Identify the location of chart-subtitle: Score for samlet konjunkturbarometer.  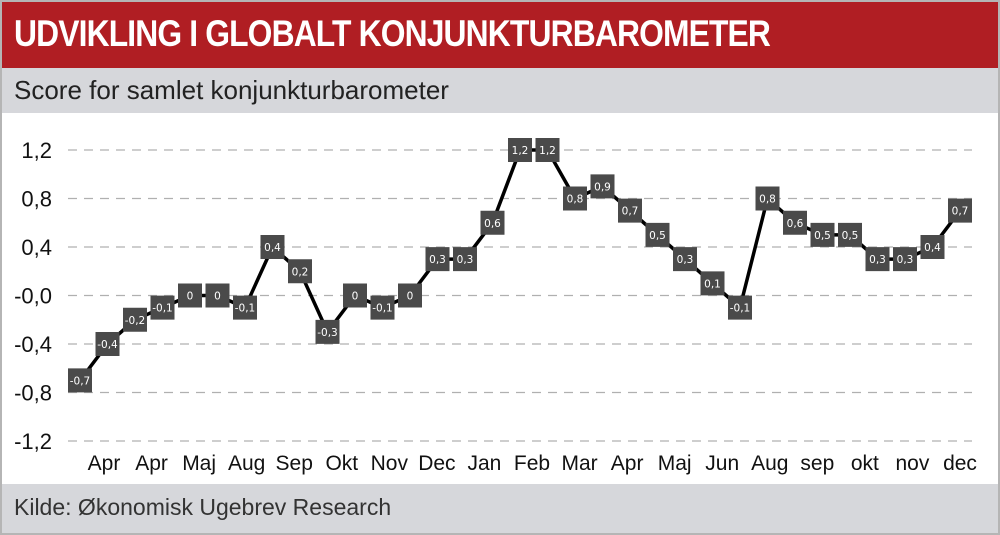
(231, 90).